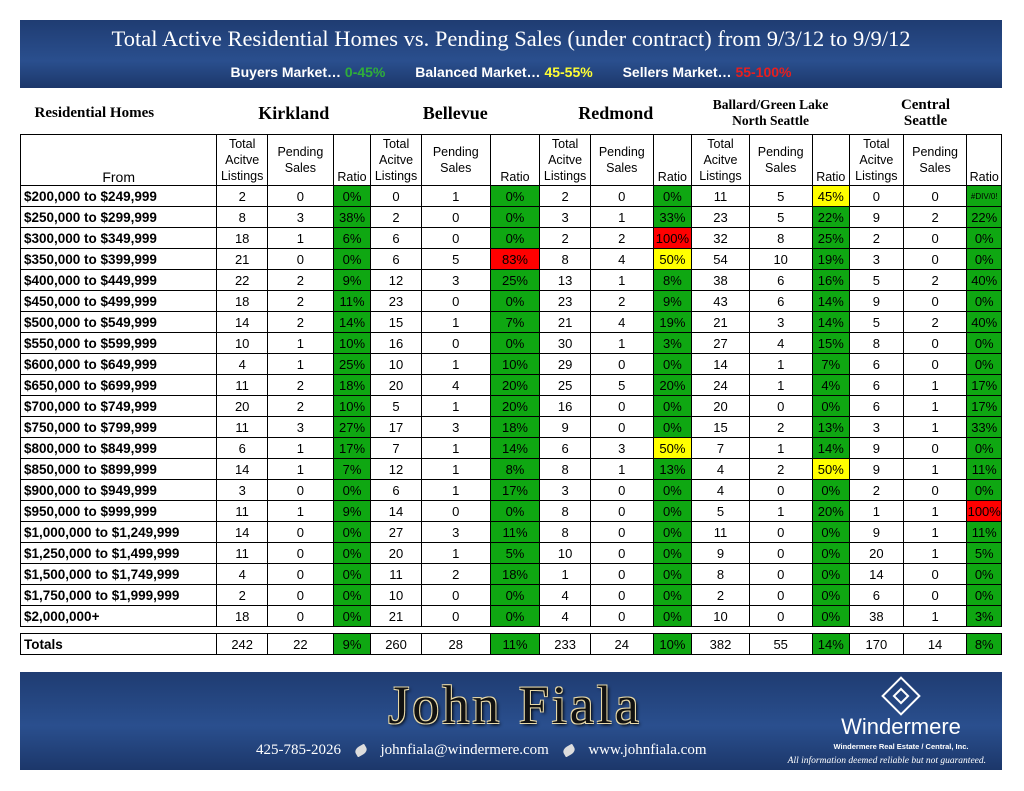 The width and height of the screenshot is (1024, 791). I want to click on total-listings-cell: 242, so click(242, 644).